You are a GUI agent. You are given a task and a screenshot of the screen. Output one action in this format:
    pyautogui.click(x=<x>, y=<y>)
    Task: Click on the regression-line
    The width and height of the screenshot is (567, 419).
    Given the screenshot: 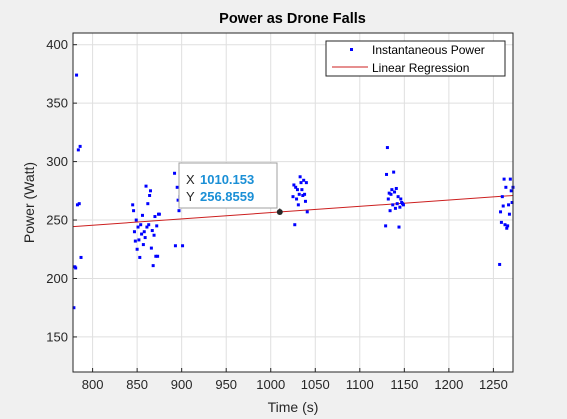 What is the action you would take?
    pyautogui.click(x=293, y=211)
    